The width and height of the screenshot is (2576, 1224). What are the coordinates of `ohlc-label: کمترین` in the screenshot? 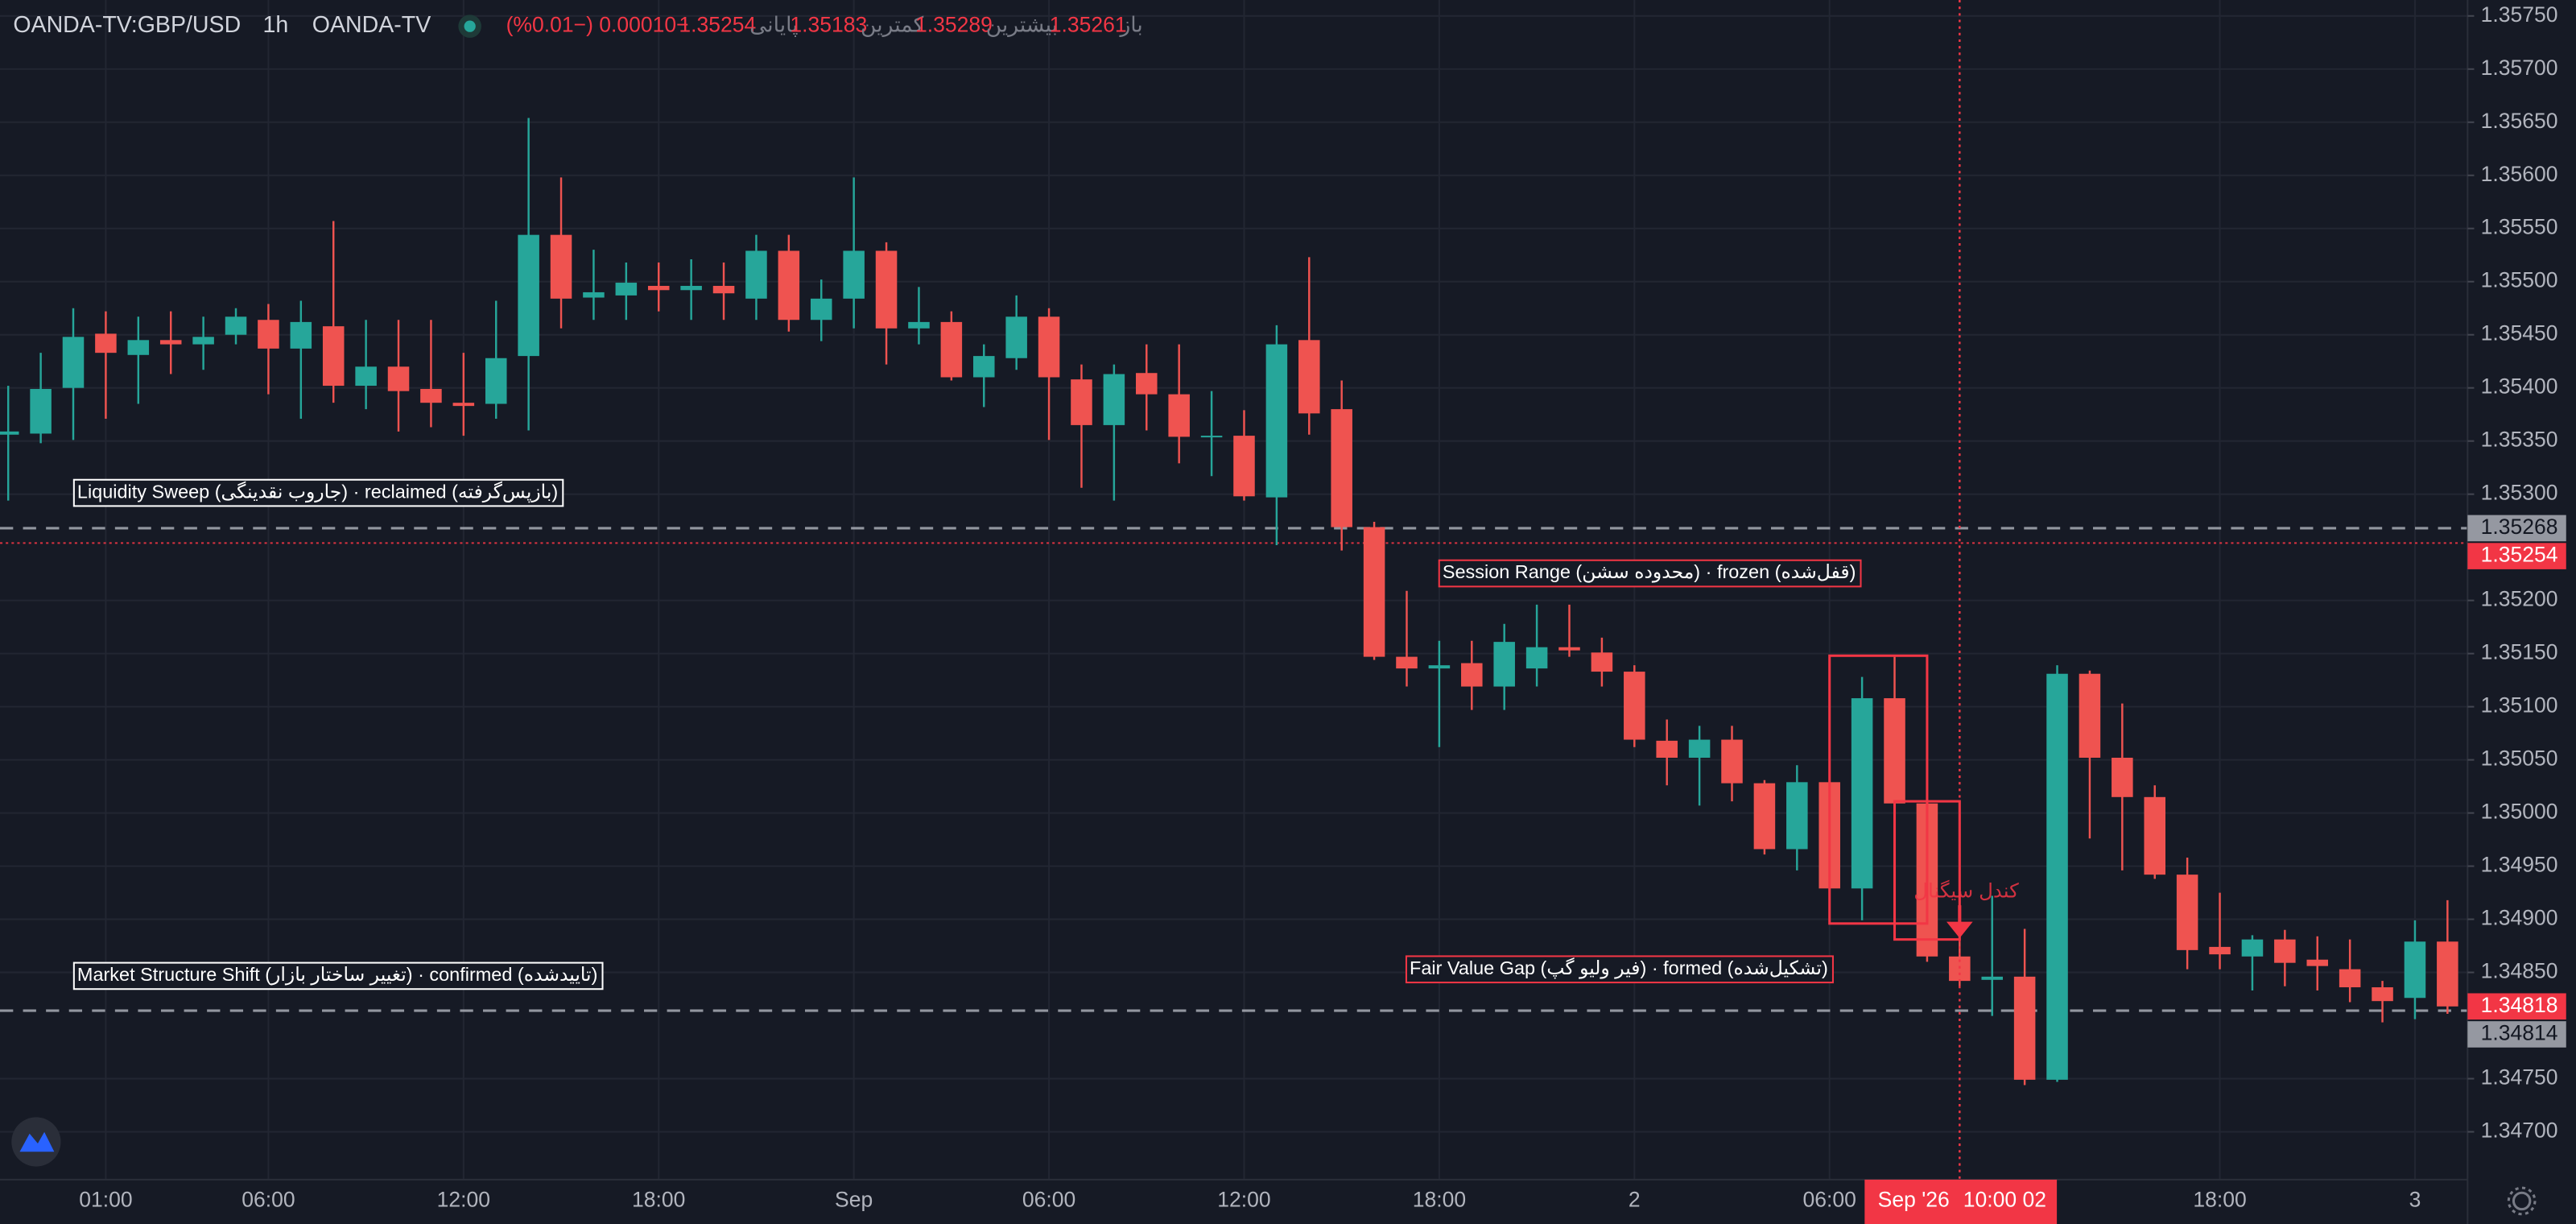 It's located at (892, 25).